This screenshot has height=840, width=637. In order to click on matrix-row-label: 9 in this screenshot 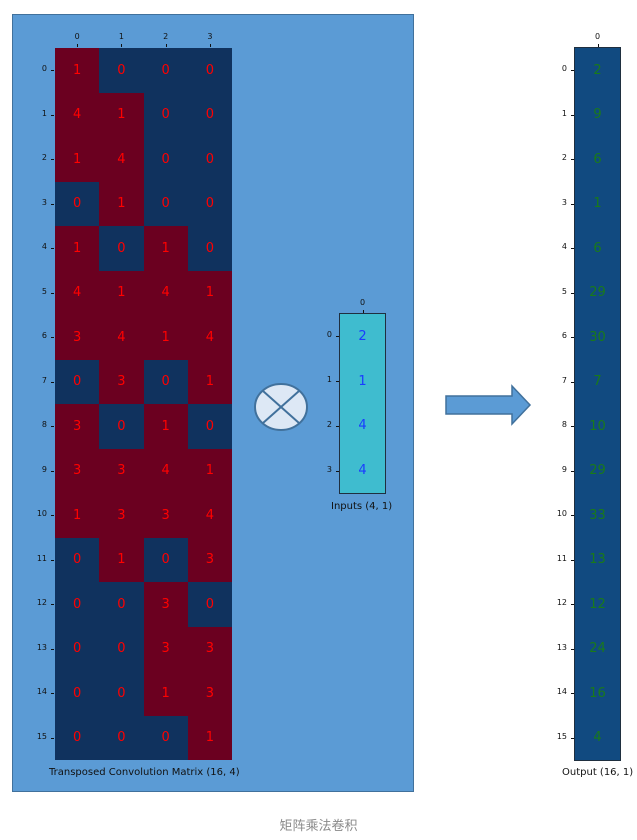, I will do `click(44, 469)`.